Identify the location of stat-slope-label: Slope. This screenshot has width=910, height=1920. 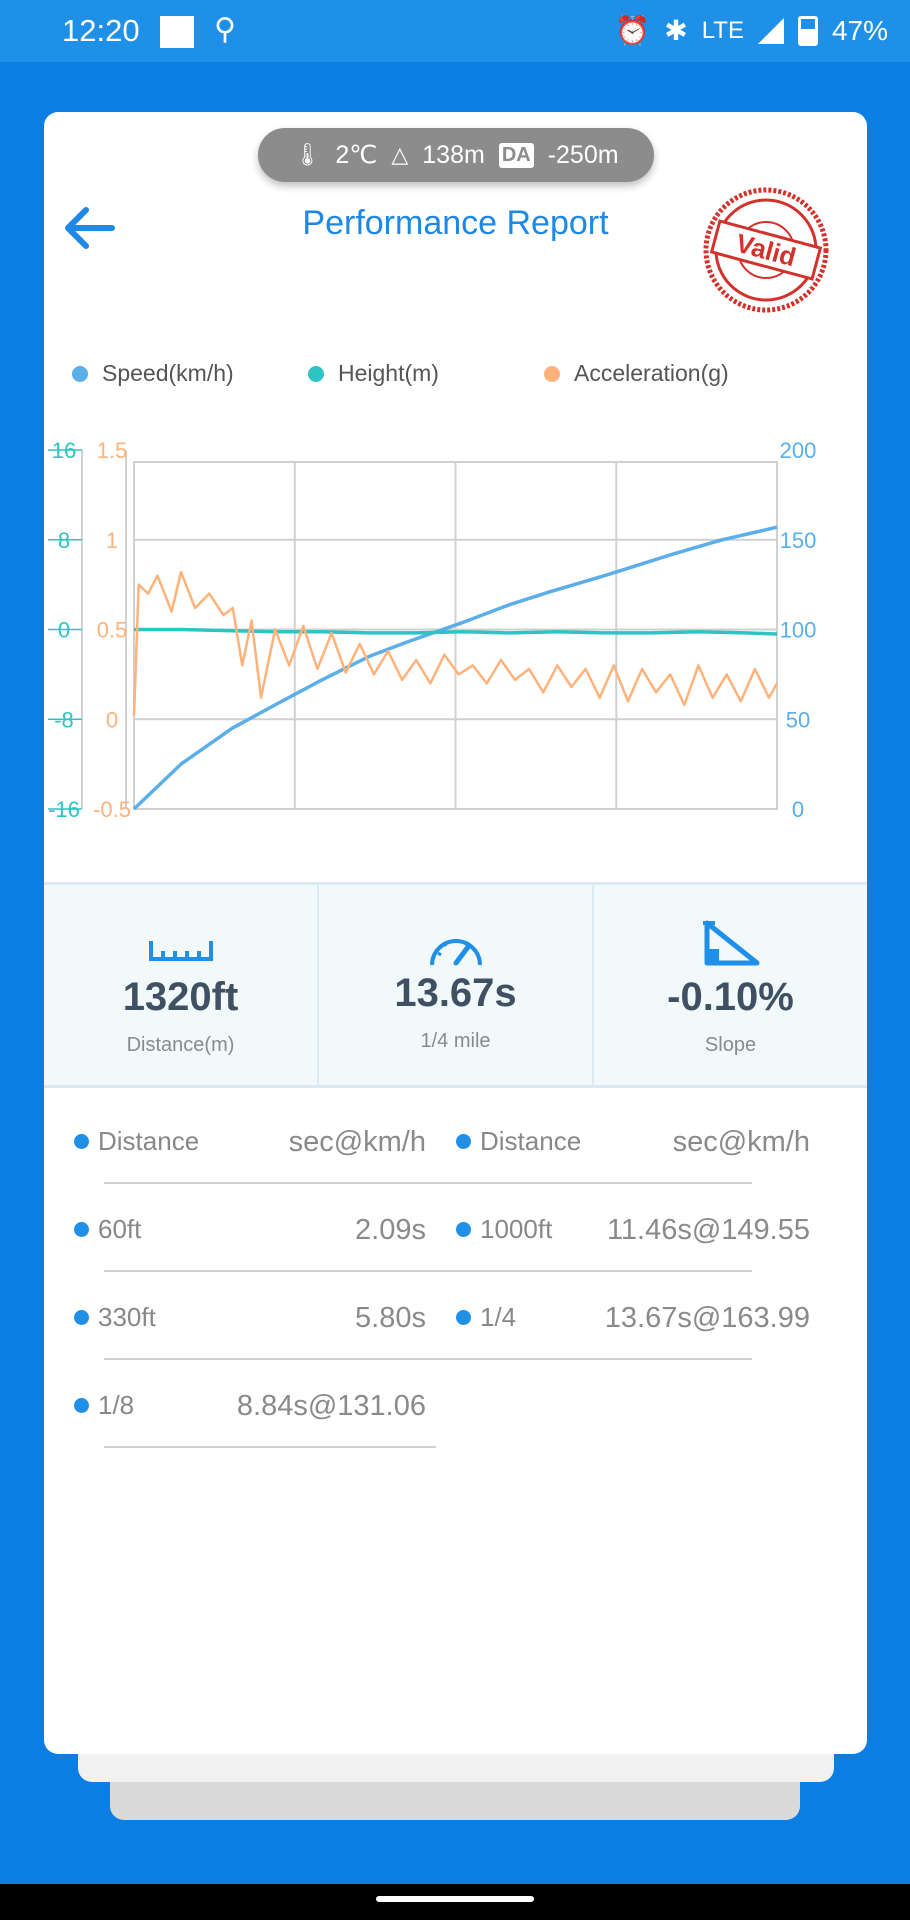
(730, 1045).